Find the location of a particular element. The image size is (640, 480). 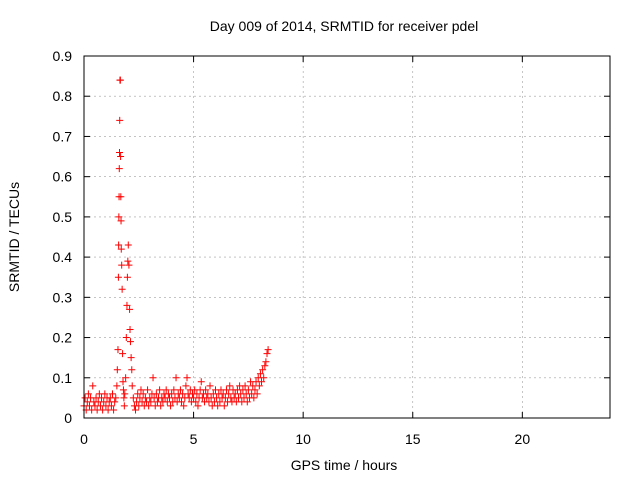

y-tick-label: 0.8 is located at coordinates (63, 96).